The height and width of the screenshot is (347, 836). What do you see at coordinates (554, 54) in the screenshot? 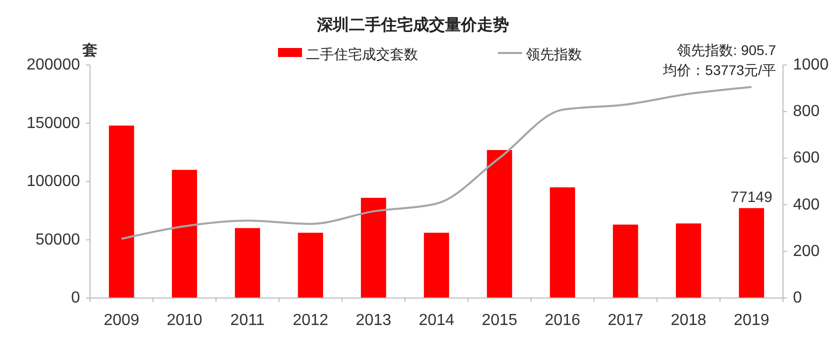
I see `legend-label: 领先指数` at bounding box center [554, 54].